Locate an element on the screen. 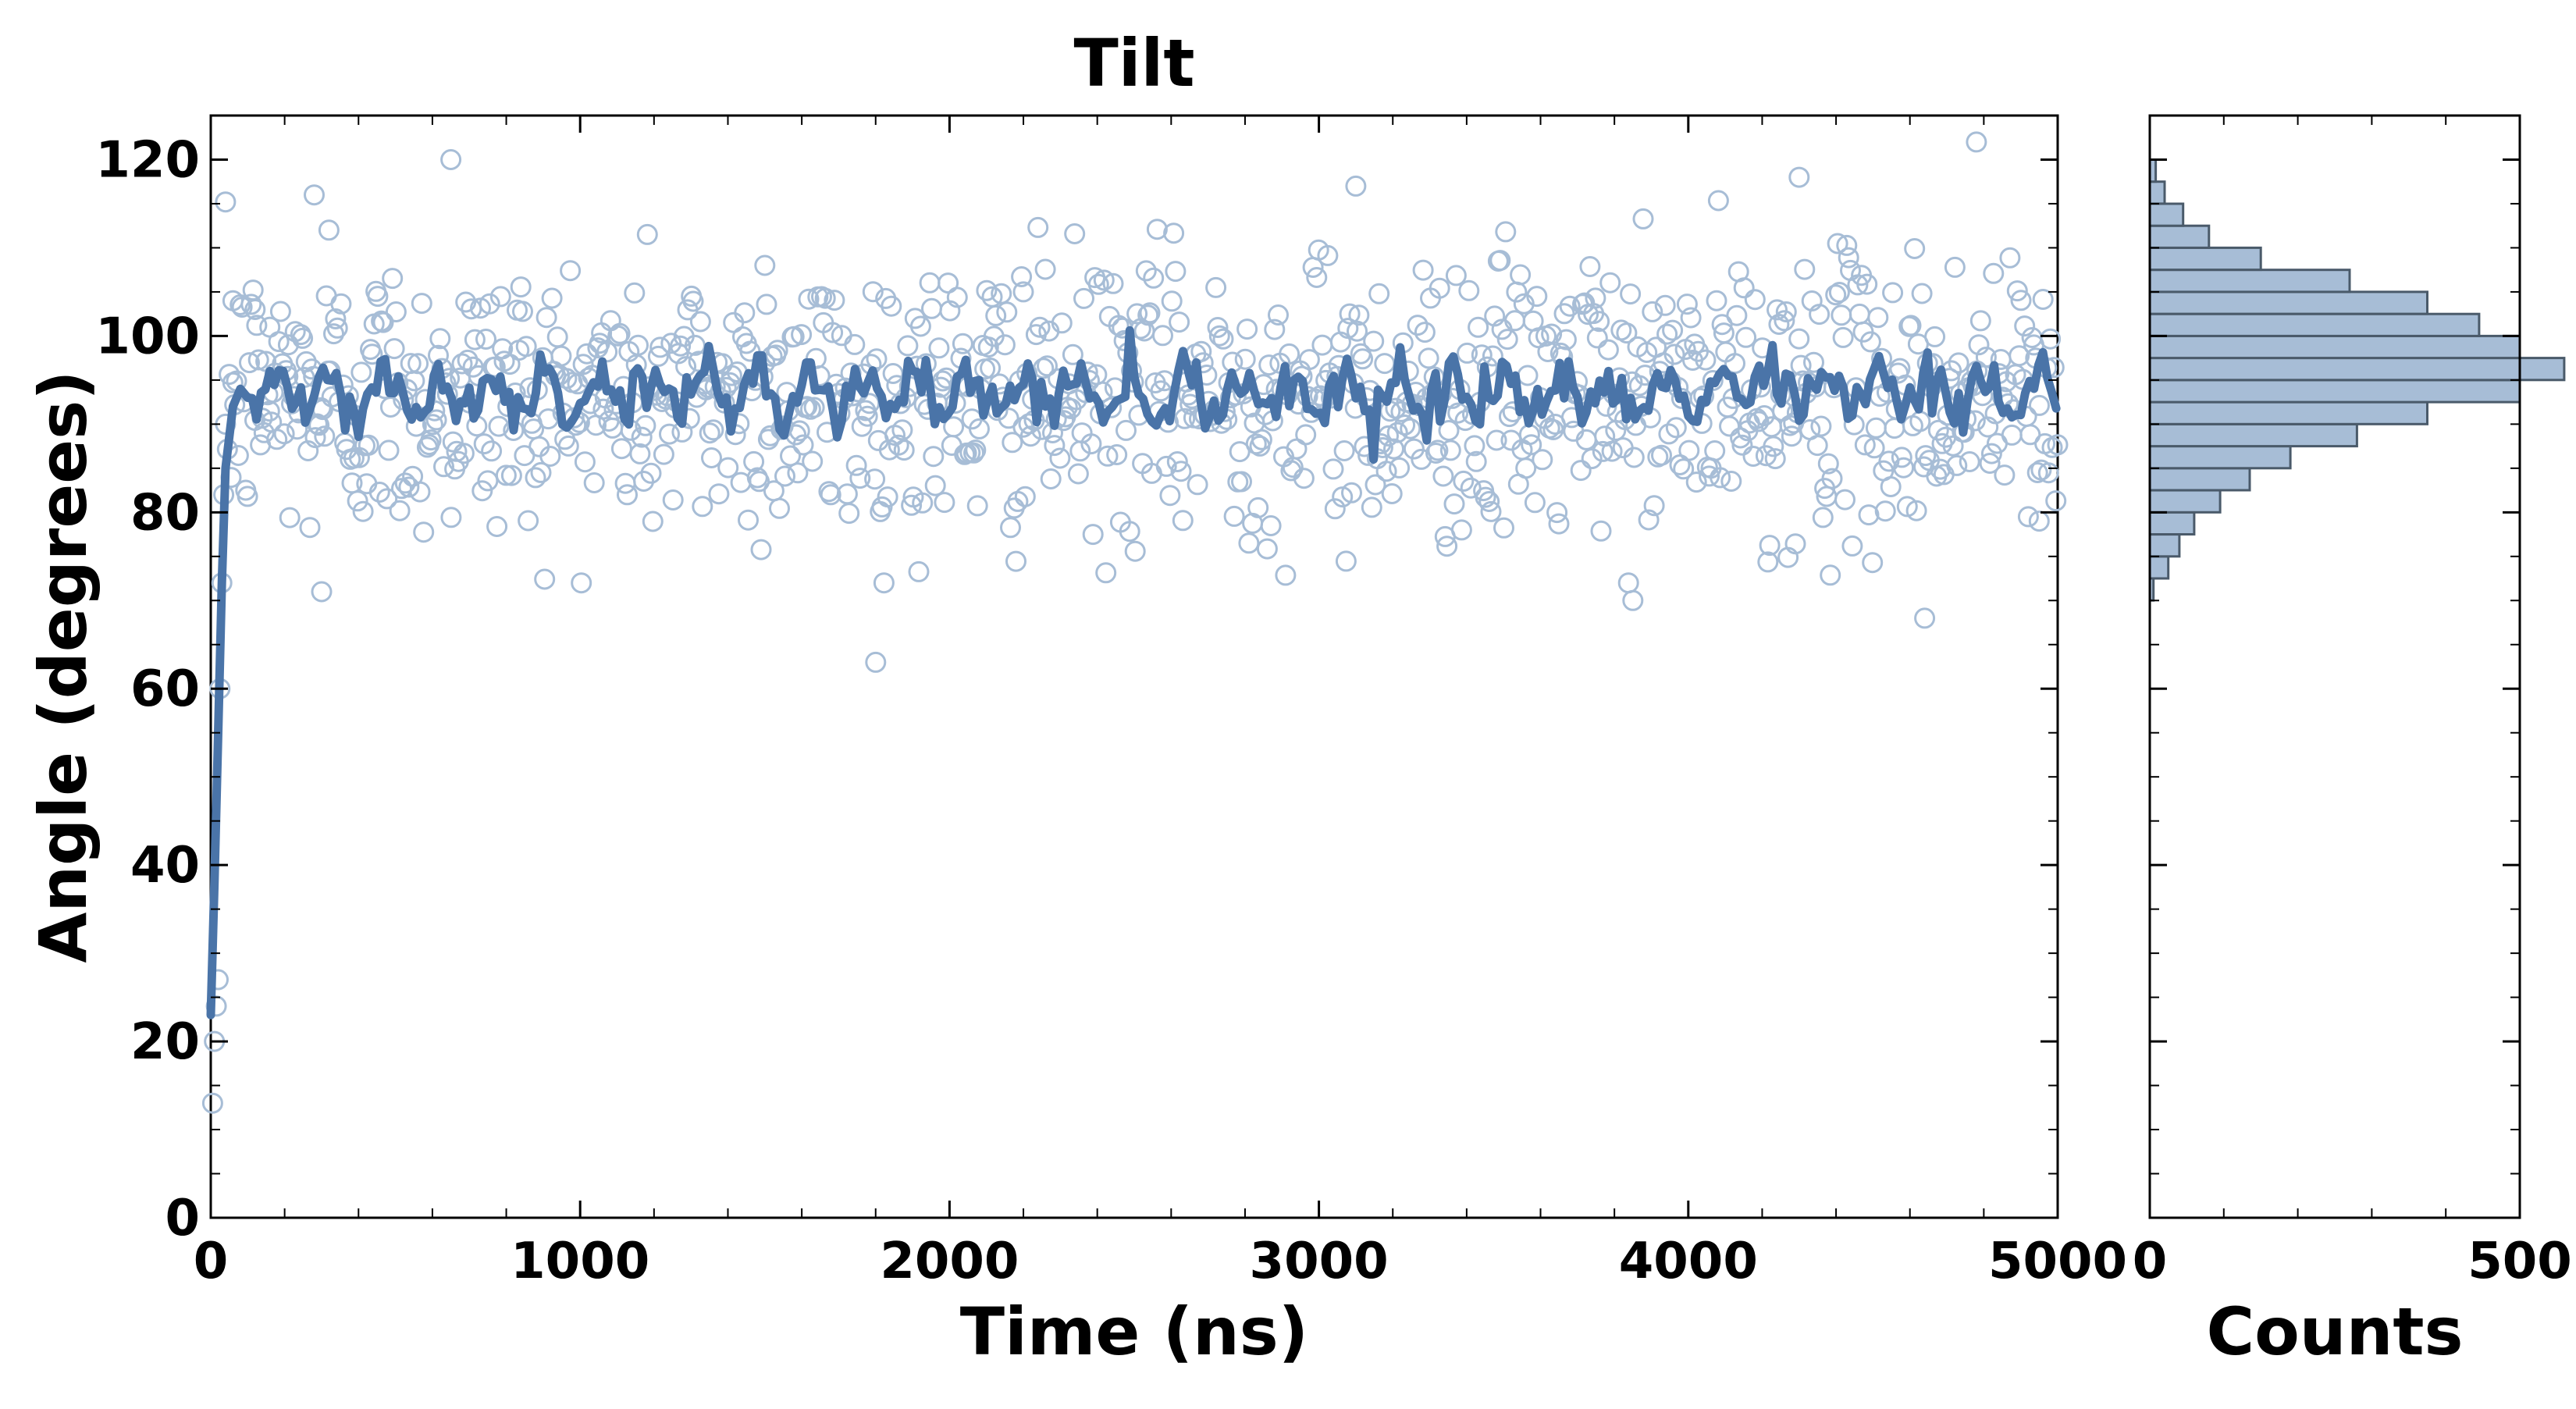 The width and height of the screenshot is (2576, 1409). histogram-plot-frame is located at coordinates (2334, 666).